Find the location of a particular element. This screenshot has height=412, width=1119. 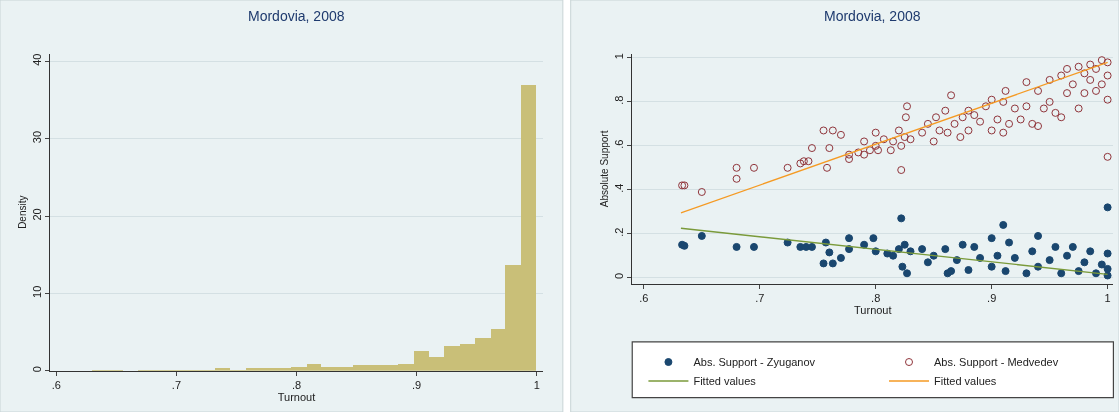

y-tick-label: 1 is located at coordinates (618, 56).